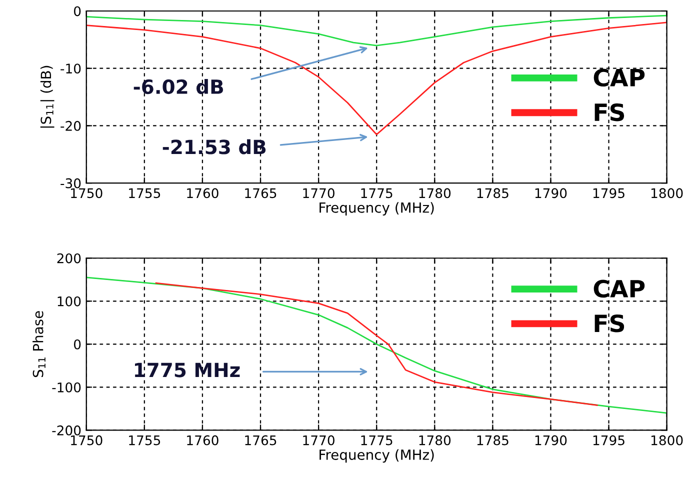  Describe the element at coordinates (70, 125) in the screenshot. I see `y-tick-label: -20` at that location.